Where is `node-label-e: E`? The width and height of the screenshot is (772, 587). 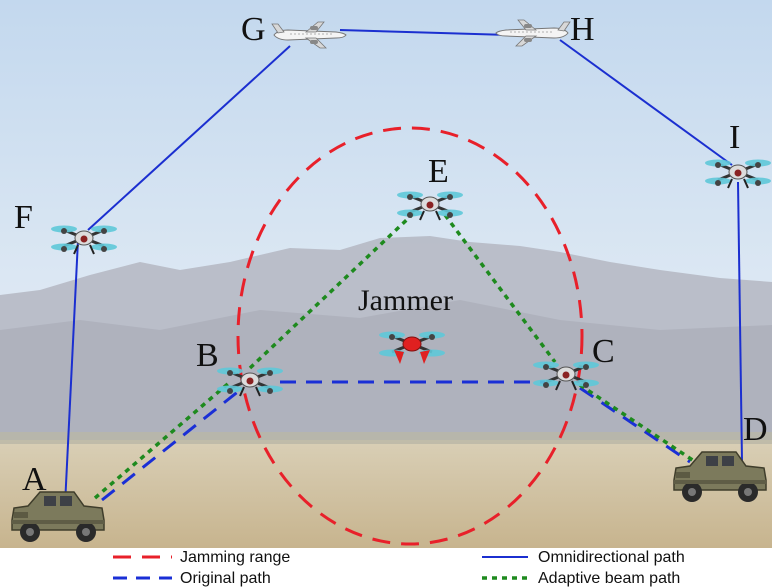
node-label-e: E is located at coordinates (438, 171).